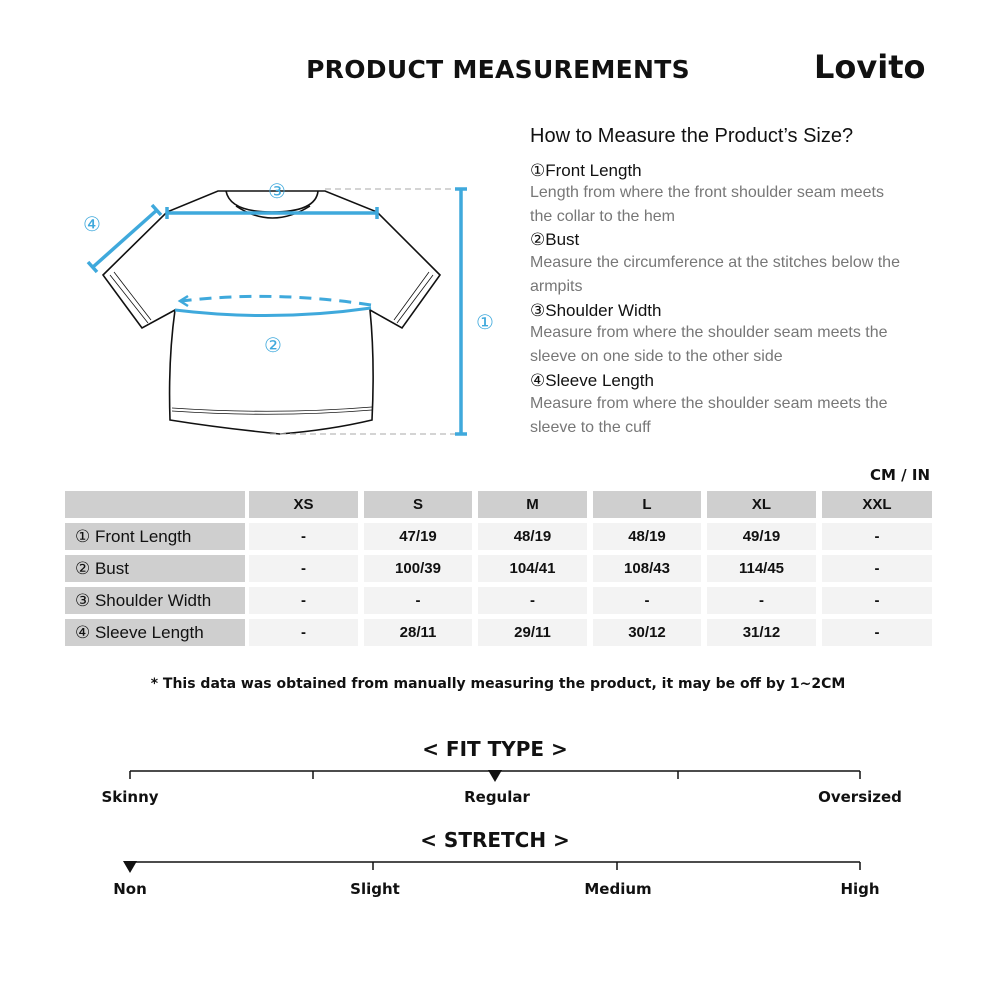 This screenshot has width=1000, height=1000. Describe the element at coordinates (860, 797) in the screenshot. I see `fit-label-oversized: Oversized` at that location.